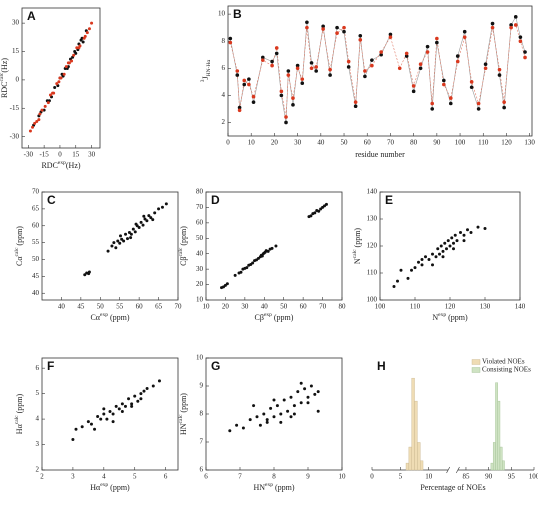  I want to click on y-tick-label: 2, so click(38, 470).